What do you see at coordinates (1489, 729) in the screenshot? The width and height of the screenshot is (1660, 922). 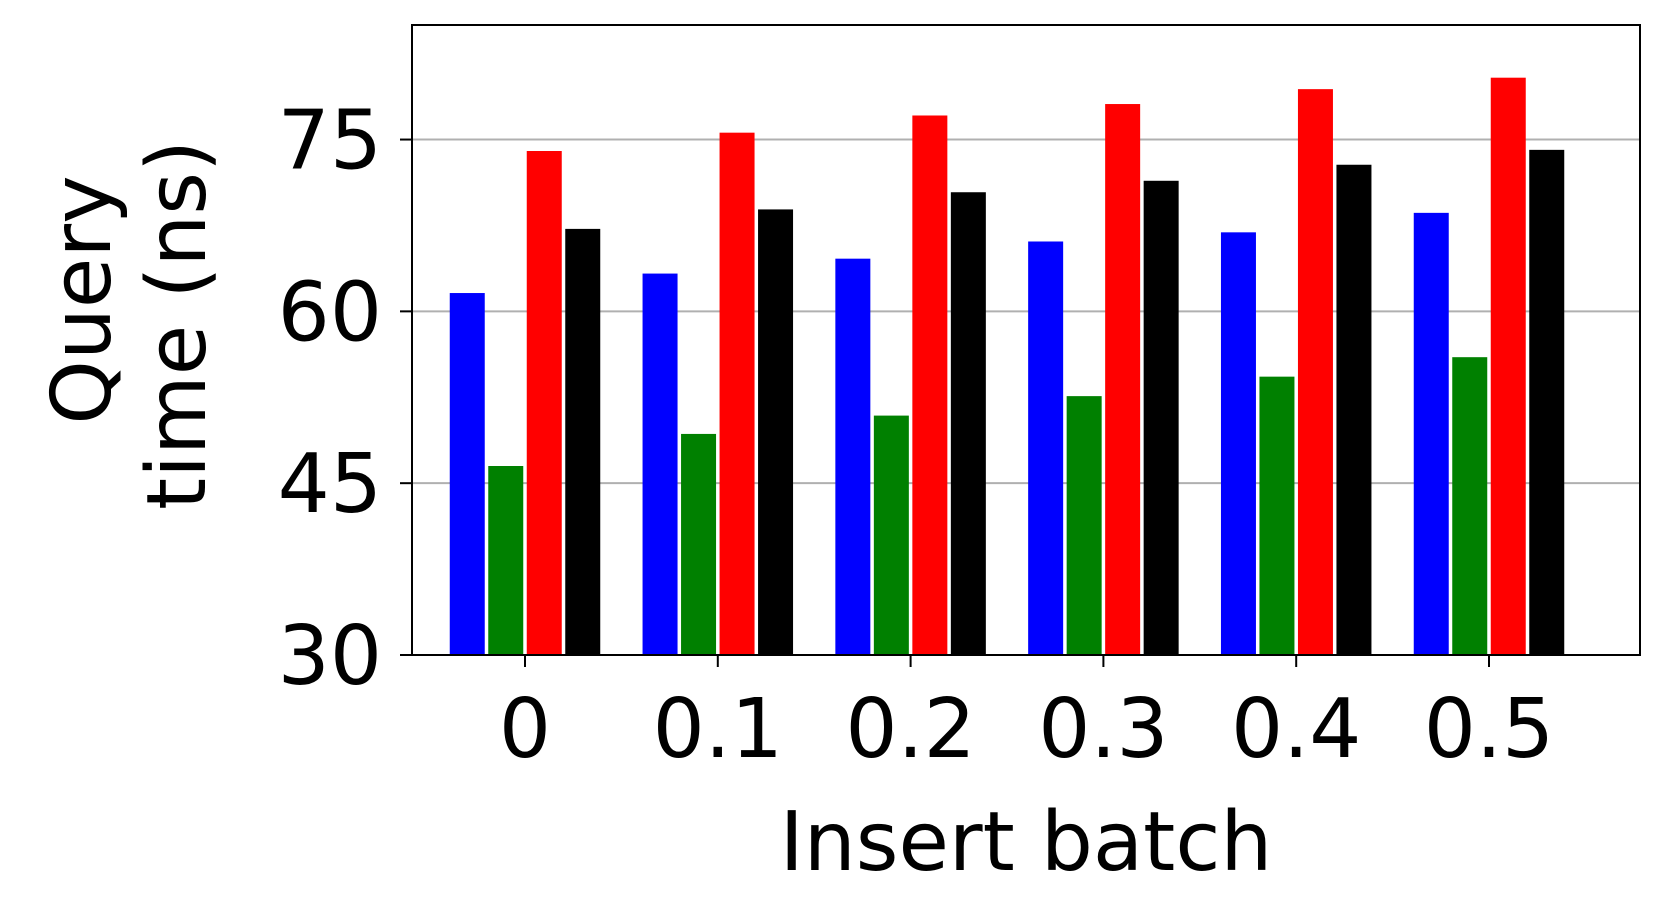 I see `x-tick-label: 0.5` at bounding box center [1489, 729].